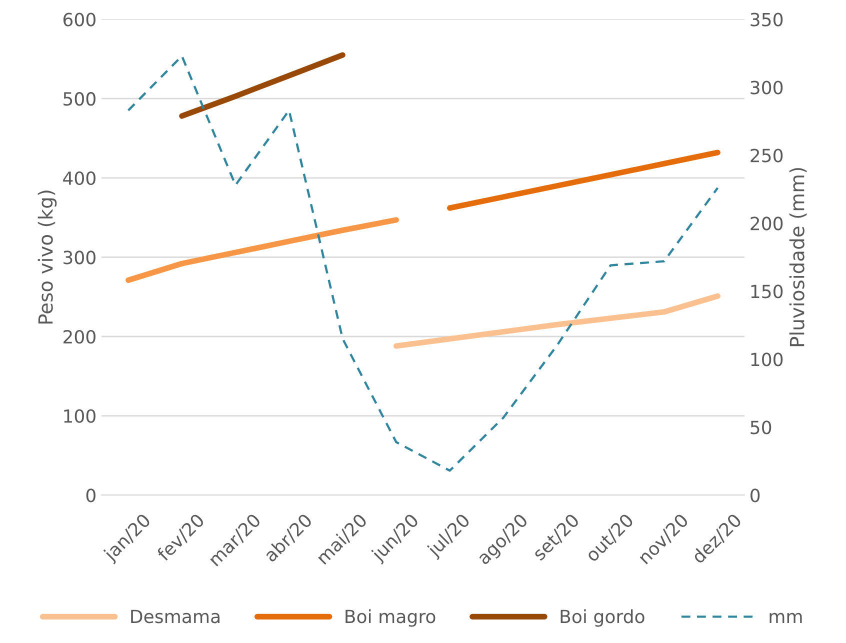 Image resolution: width=846 pixels, height=643 pixels. I want to click on y2-tick-label: 300, so click(766, 87).